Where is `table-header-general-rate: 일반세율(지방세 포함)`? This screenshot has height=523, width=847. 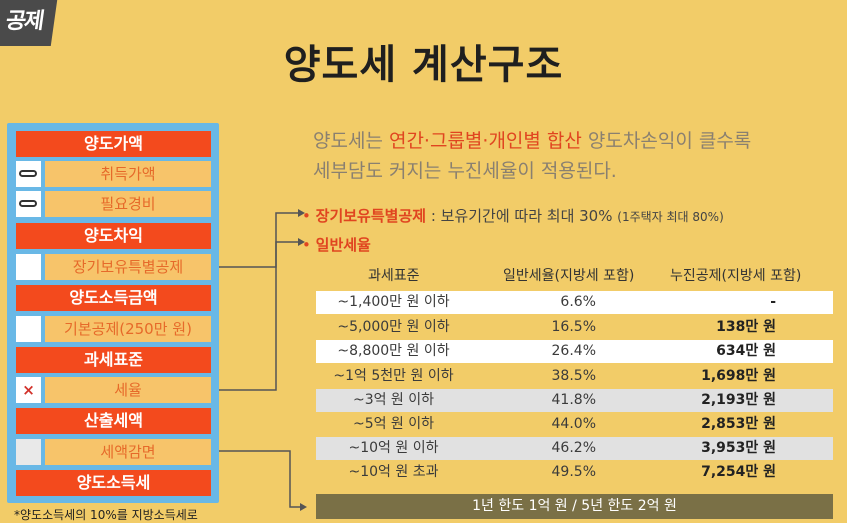
table-header-general-rate: 일반세율(지방세 포함) is located at coordinates (569, 276).